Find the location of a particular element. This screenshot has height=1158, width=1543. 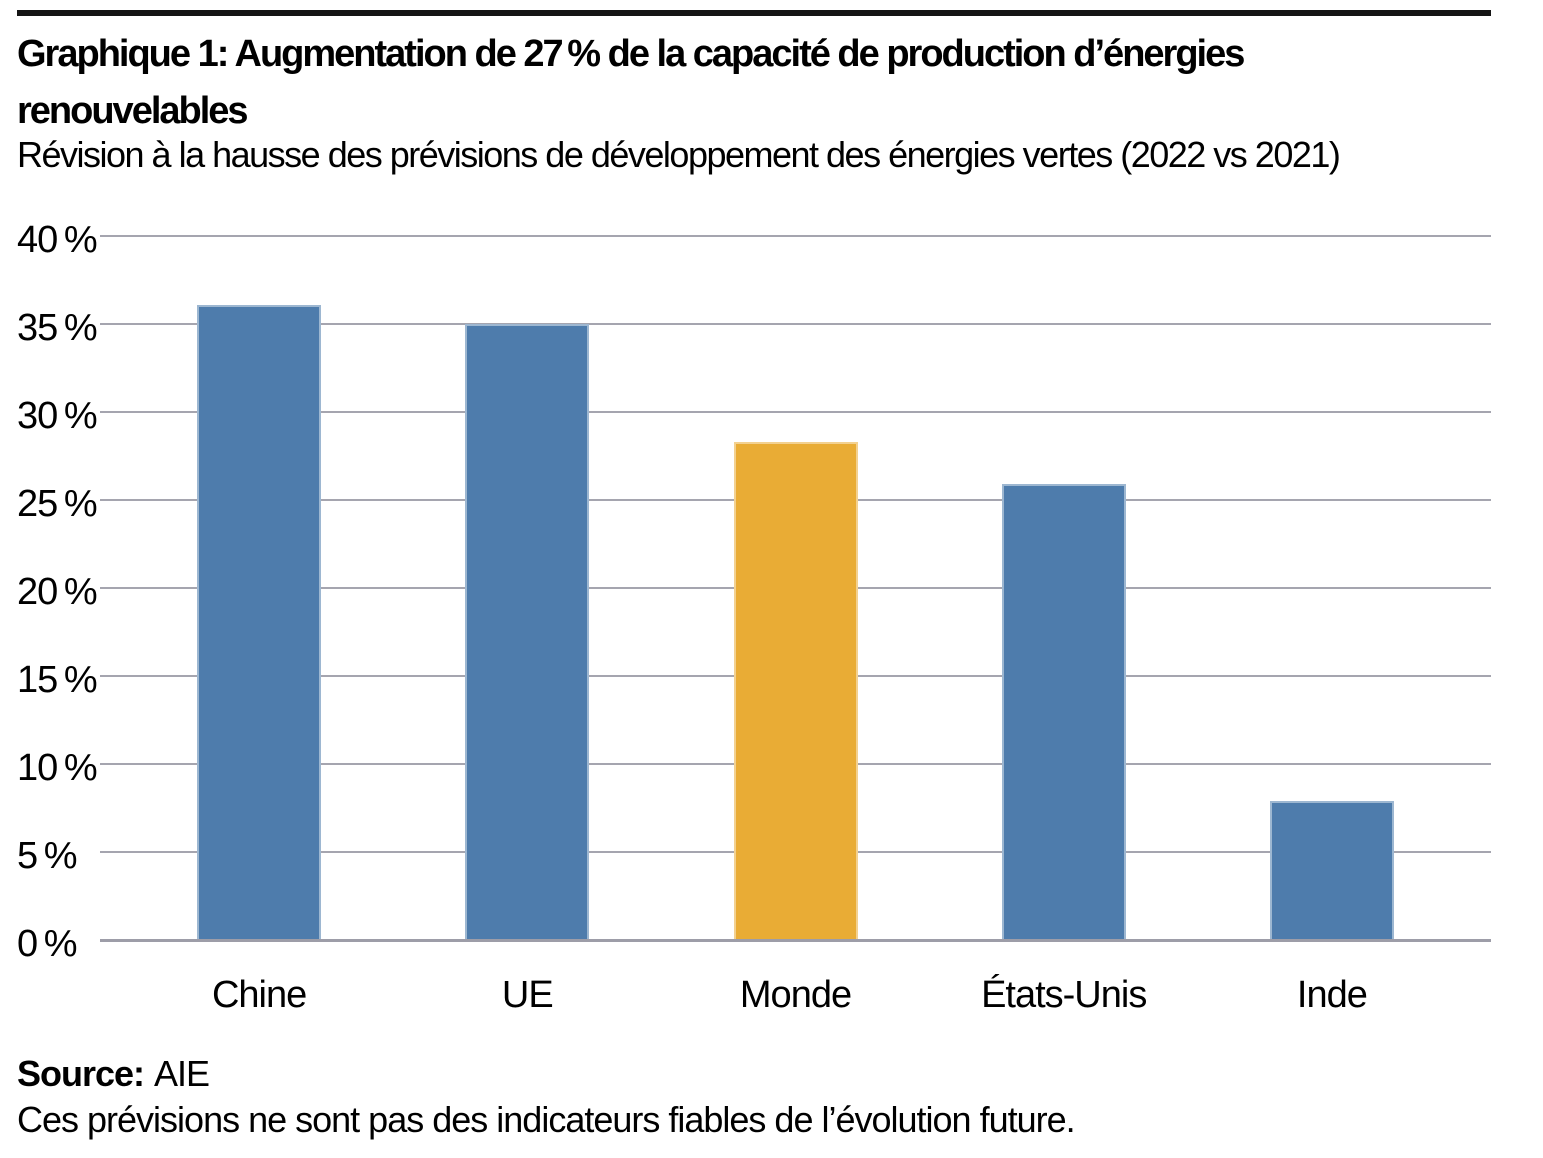

y-axis-tick-label-5: 5 % is located at coordinates (47, 856).